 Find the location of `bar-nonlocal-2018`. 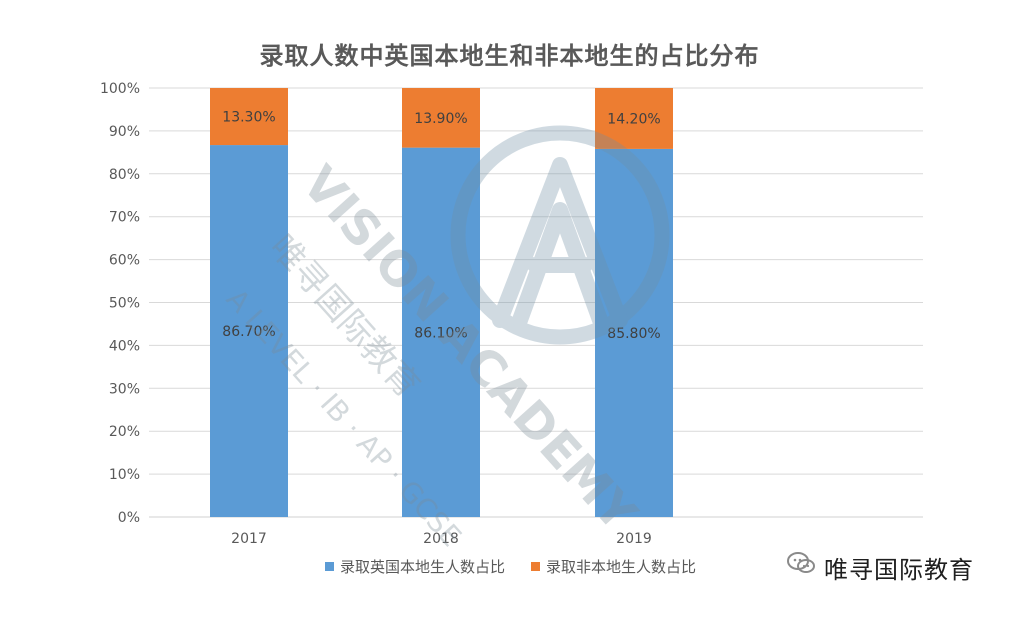

bar-nonlocal-2018 is located at coordinates (441, 118).